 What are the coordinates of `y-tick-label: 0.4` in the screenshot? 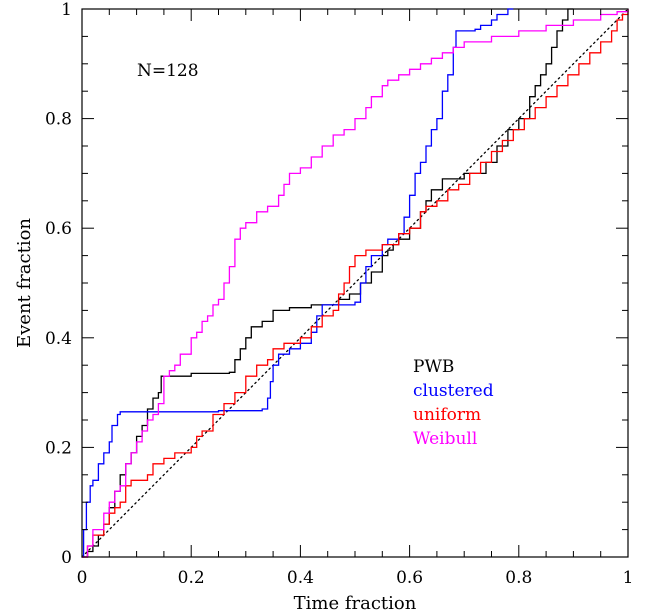 It's located at (58, 339).